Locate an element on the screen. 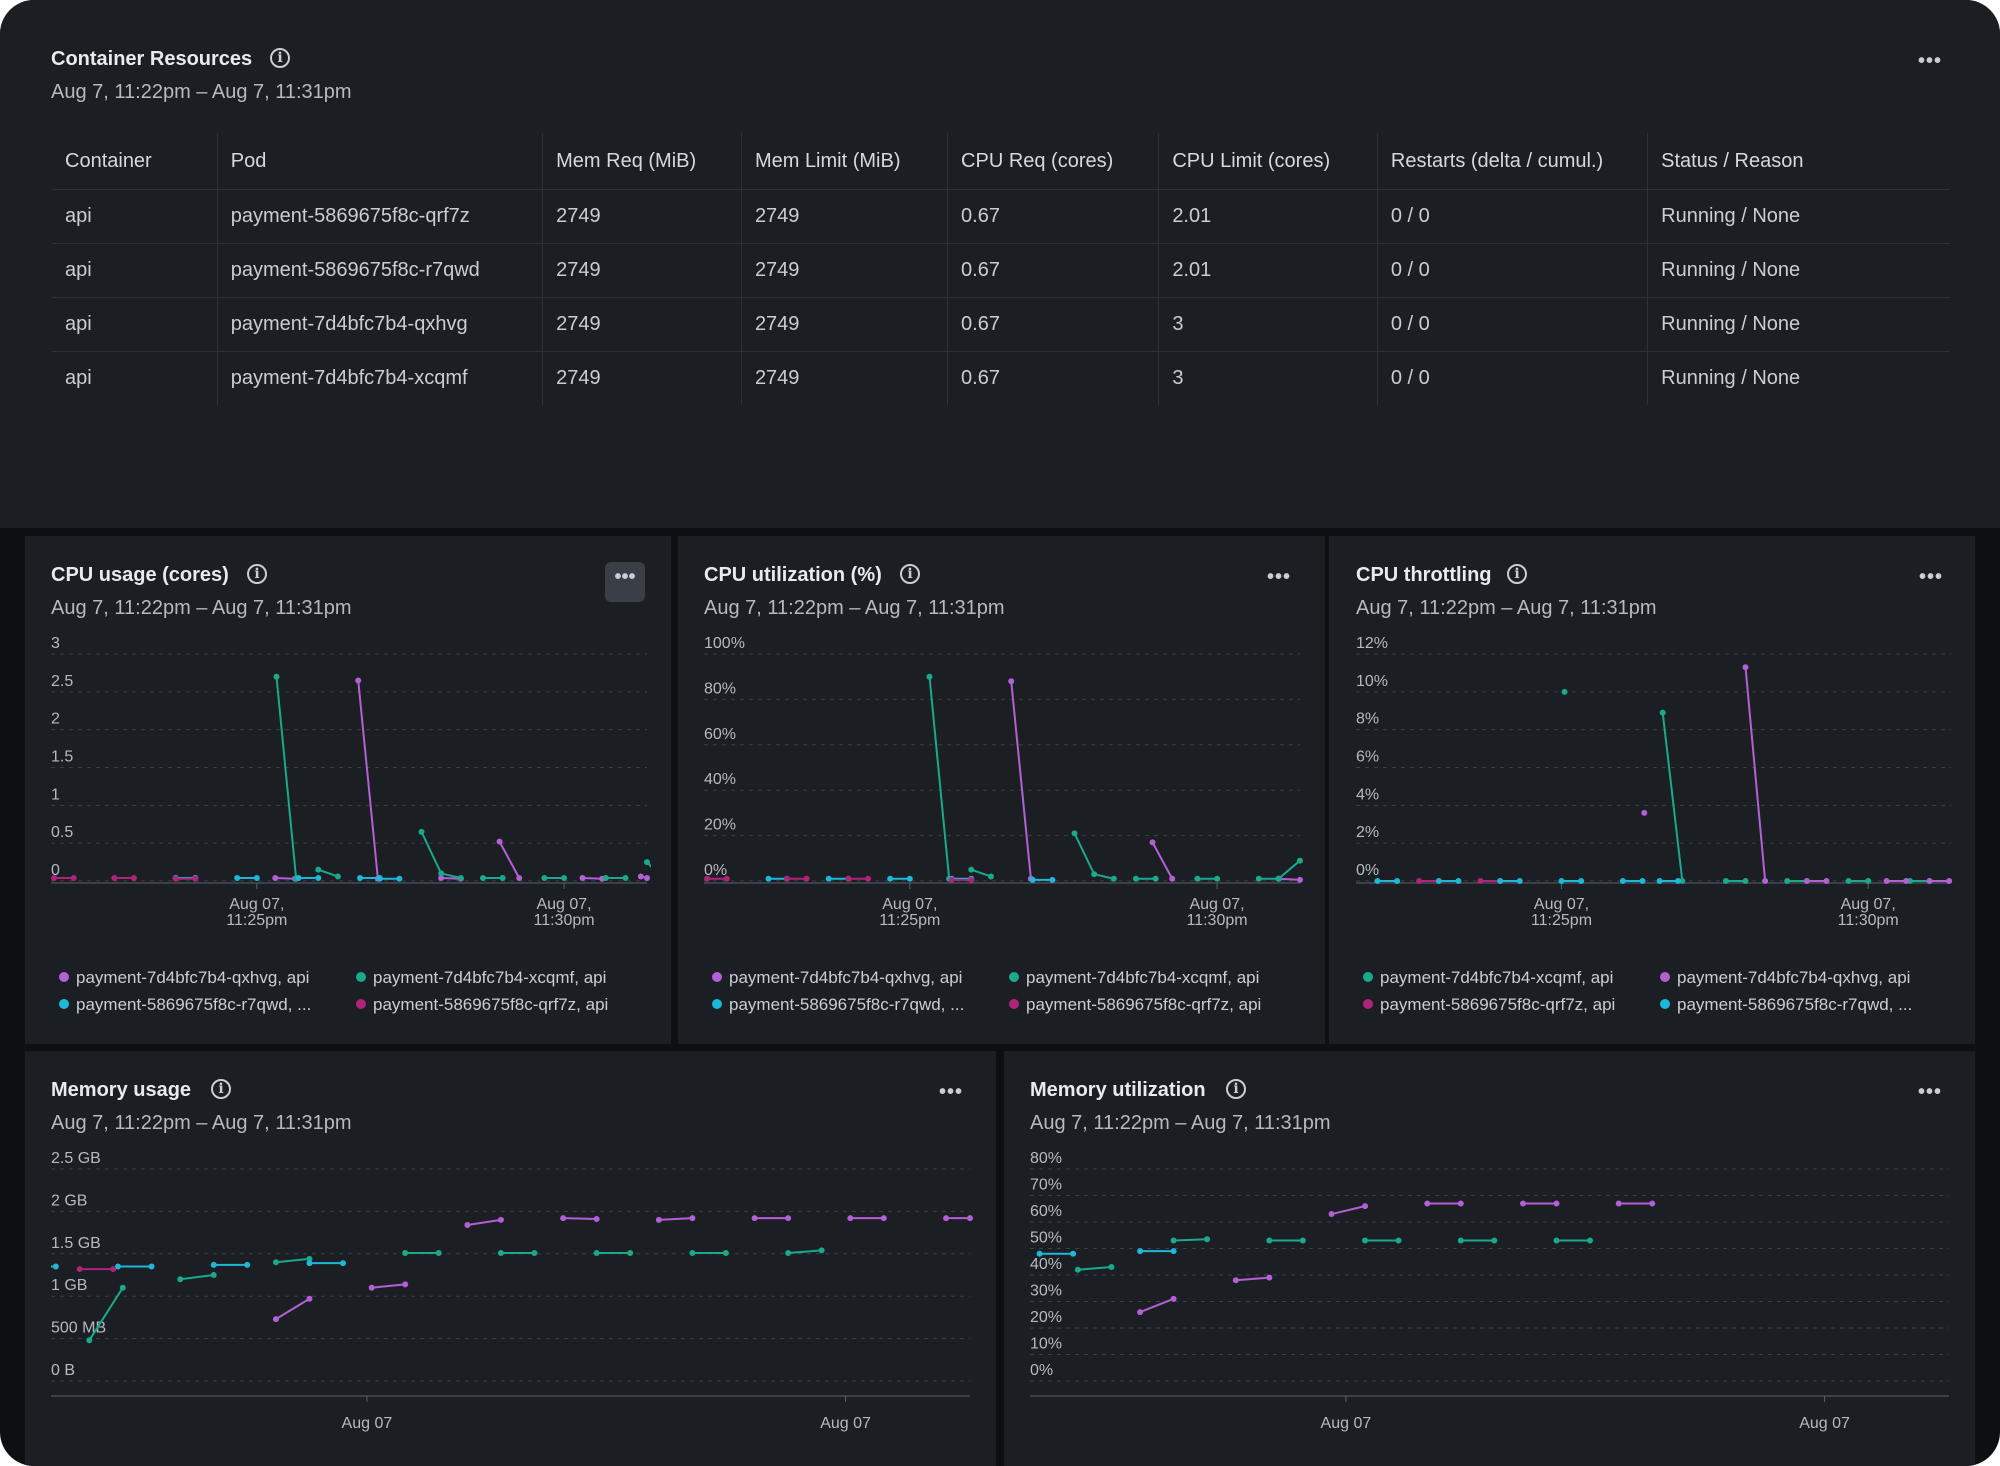  table-cell: 0 / 0 is located at coordinates (1513, 216).